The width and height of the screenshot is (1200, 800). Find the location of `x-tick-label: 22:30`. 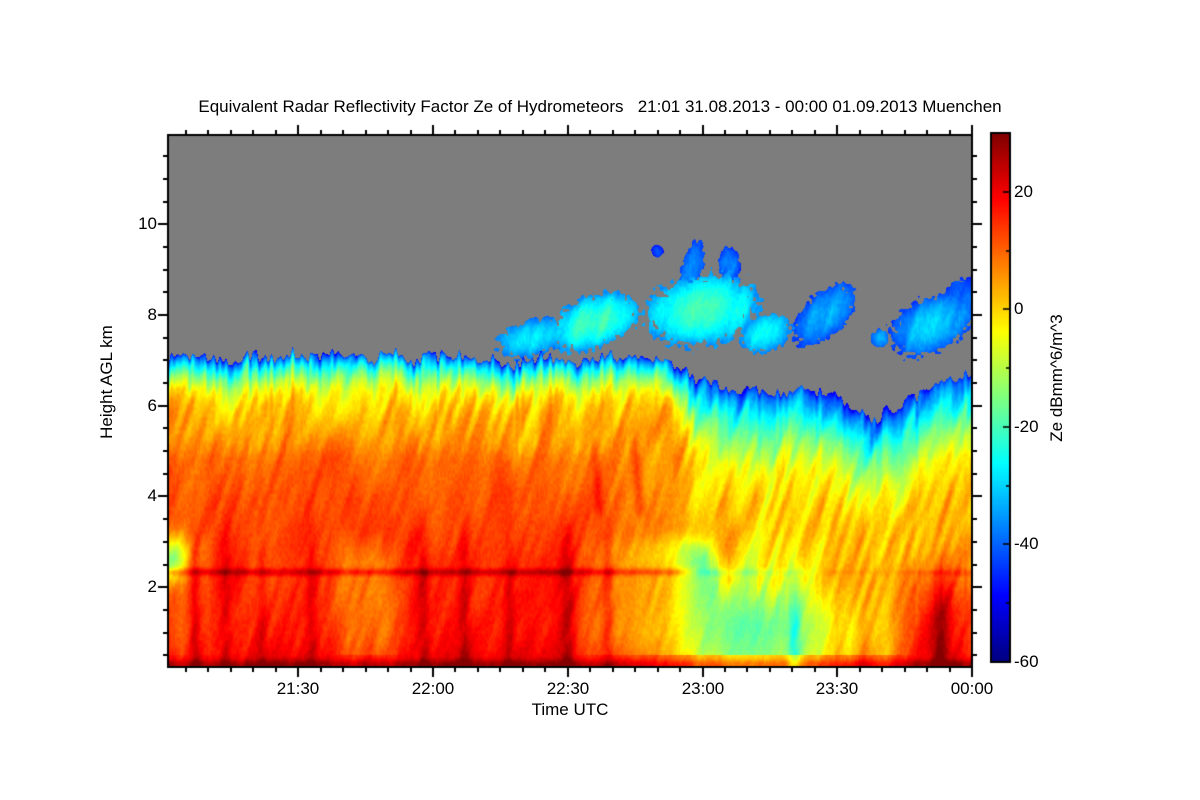

x-tick-label: 22:30 is located at coordinates (568, 688).